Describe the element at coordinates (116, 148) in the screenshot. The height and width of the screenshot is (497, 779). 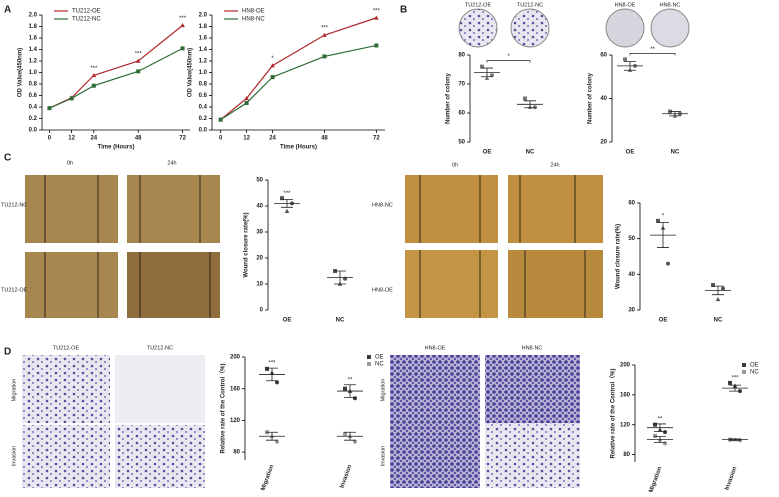
I see `x-axis-label: Time (Hours)` at that location.